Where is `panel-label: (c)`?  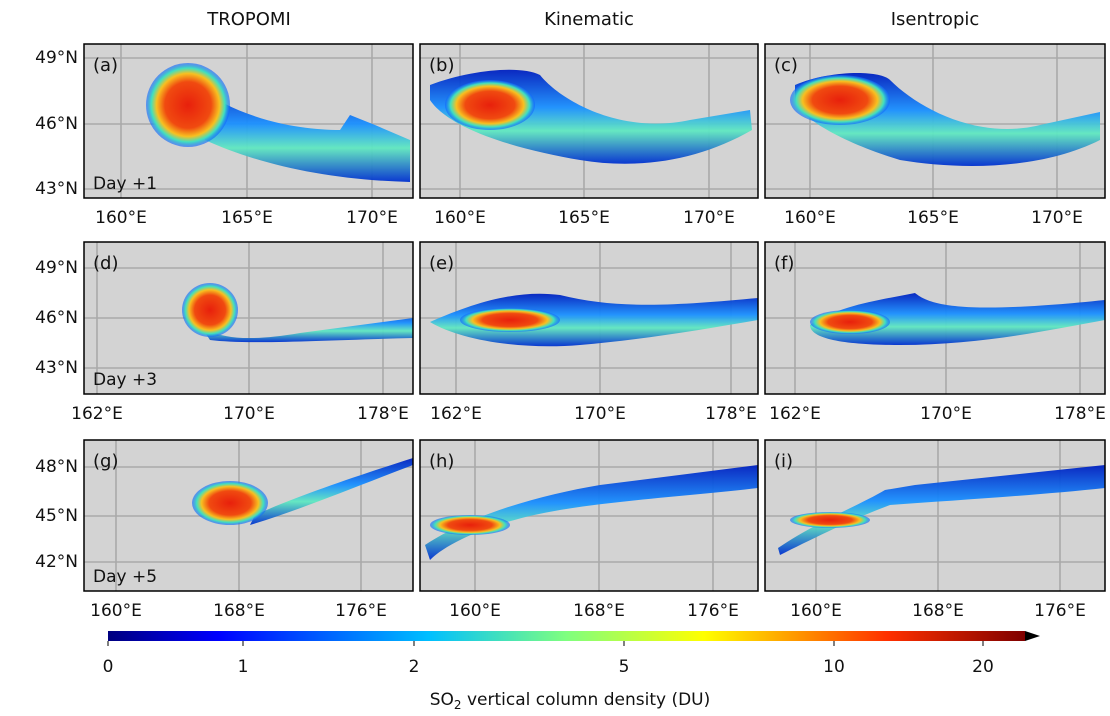
panel-label: (c) is located at coordinates (786, 65).